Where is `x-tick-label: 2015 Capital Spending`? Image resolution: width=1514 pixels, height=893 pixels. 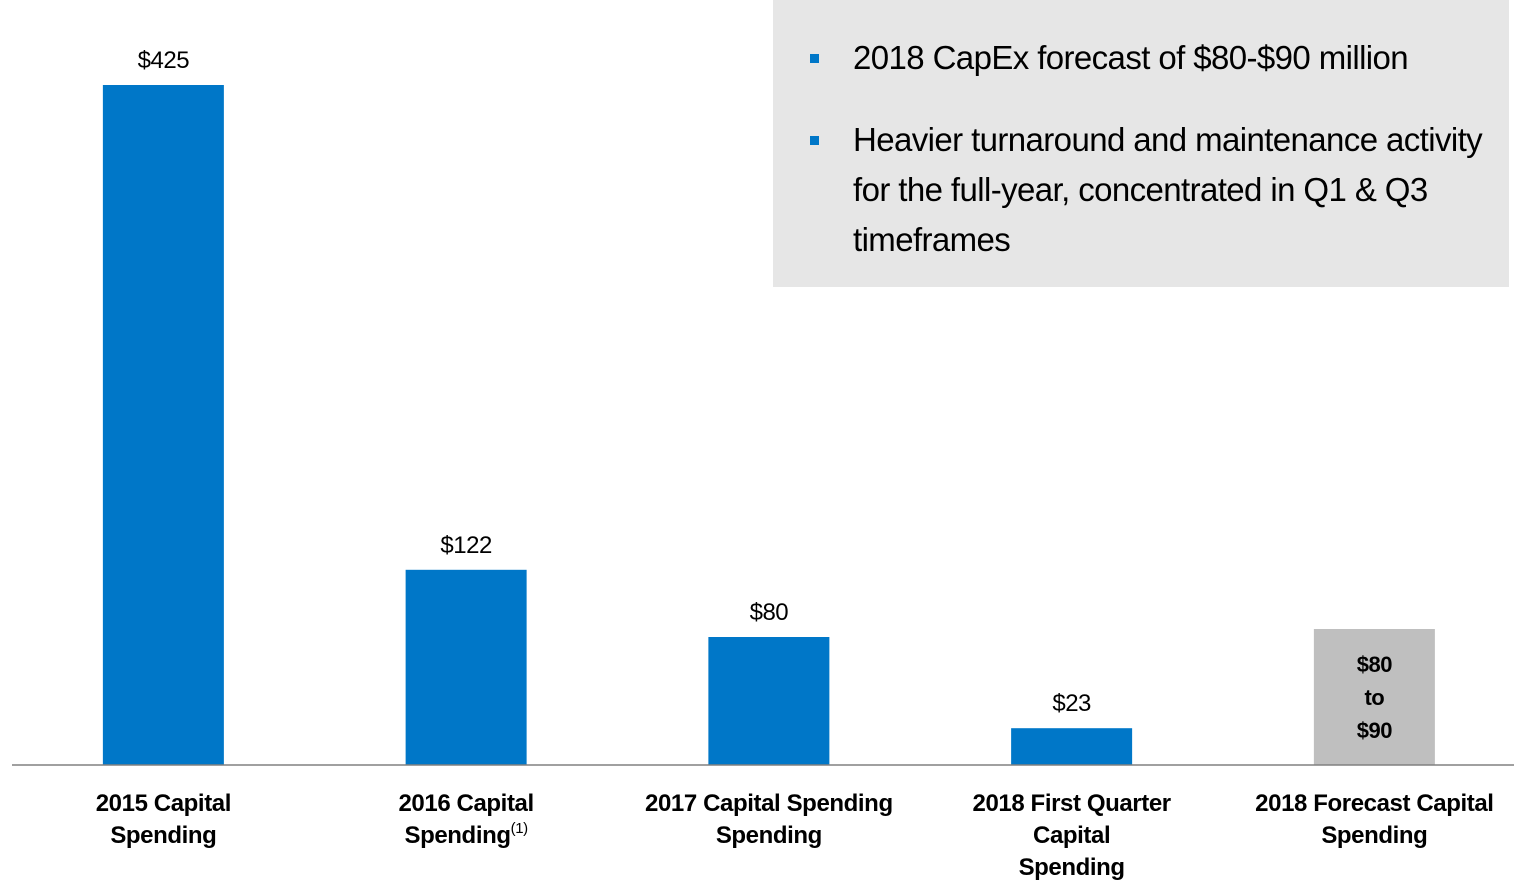 x-tick-label: 2015 Capital Spending is located at coordinates (163, 820).